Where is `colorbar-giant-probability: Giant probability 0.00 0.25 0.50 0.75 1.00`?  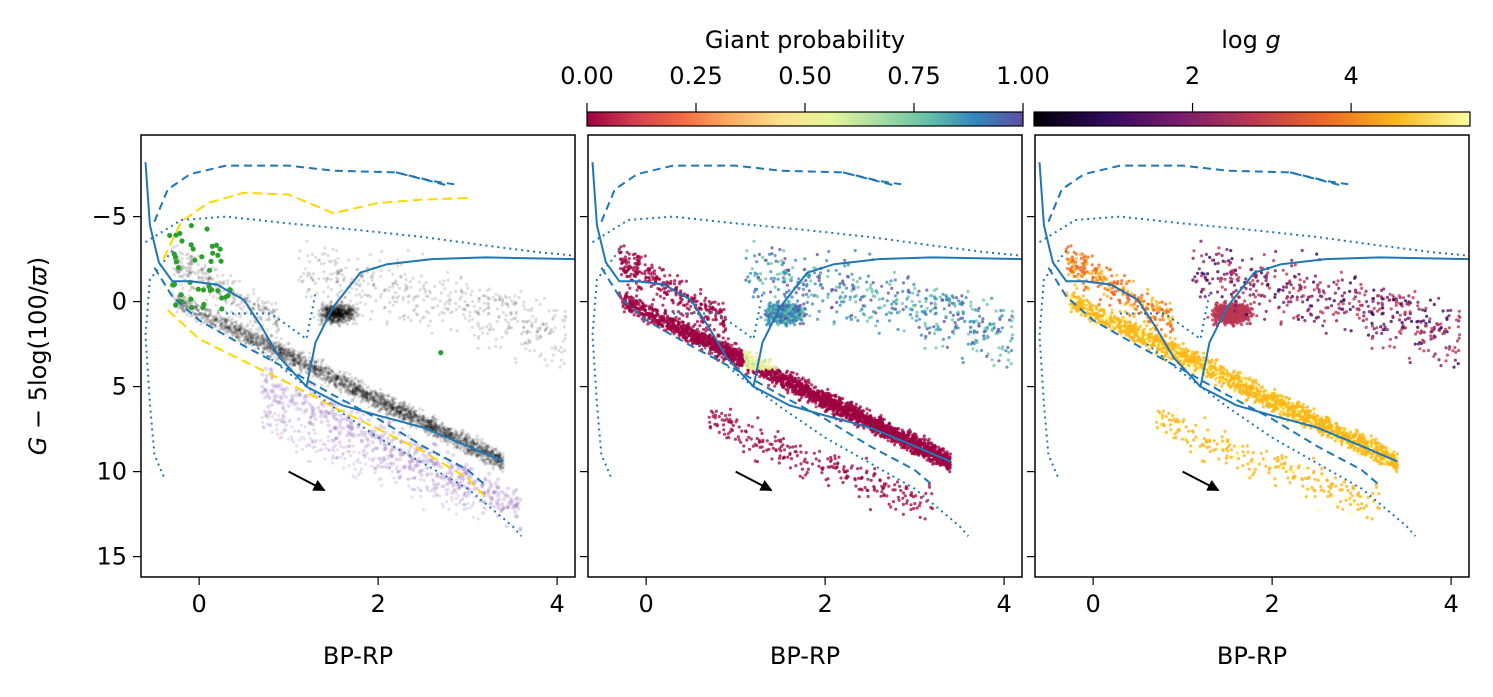
colorbar-giant-probability: Giant probability 0.00 0.25 0.50 0.75 1.00 is located at coordinates (805, 76).